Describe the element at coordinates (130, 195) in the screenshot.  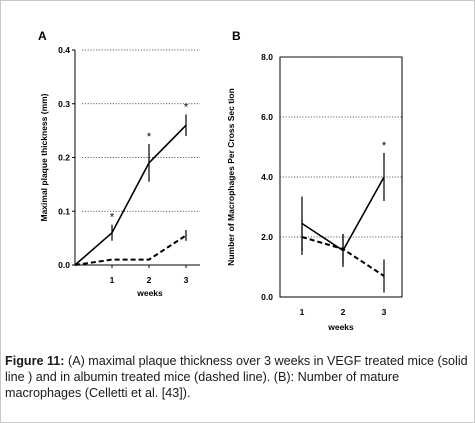
I see `series-line-solid` at that location.